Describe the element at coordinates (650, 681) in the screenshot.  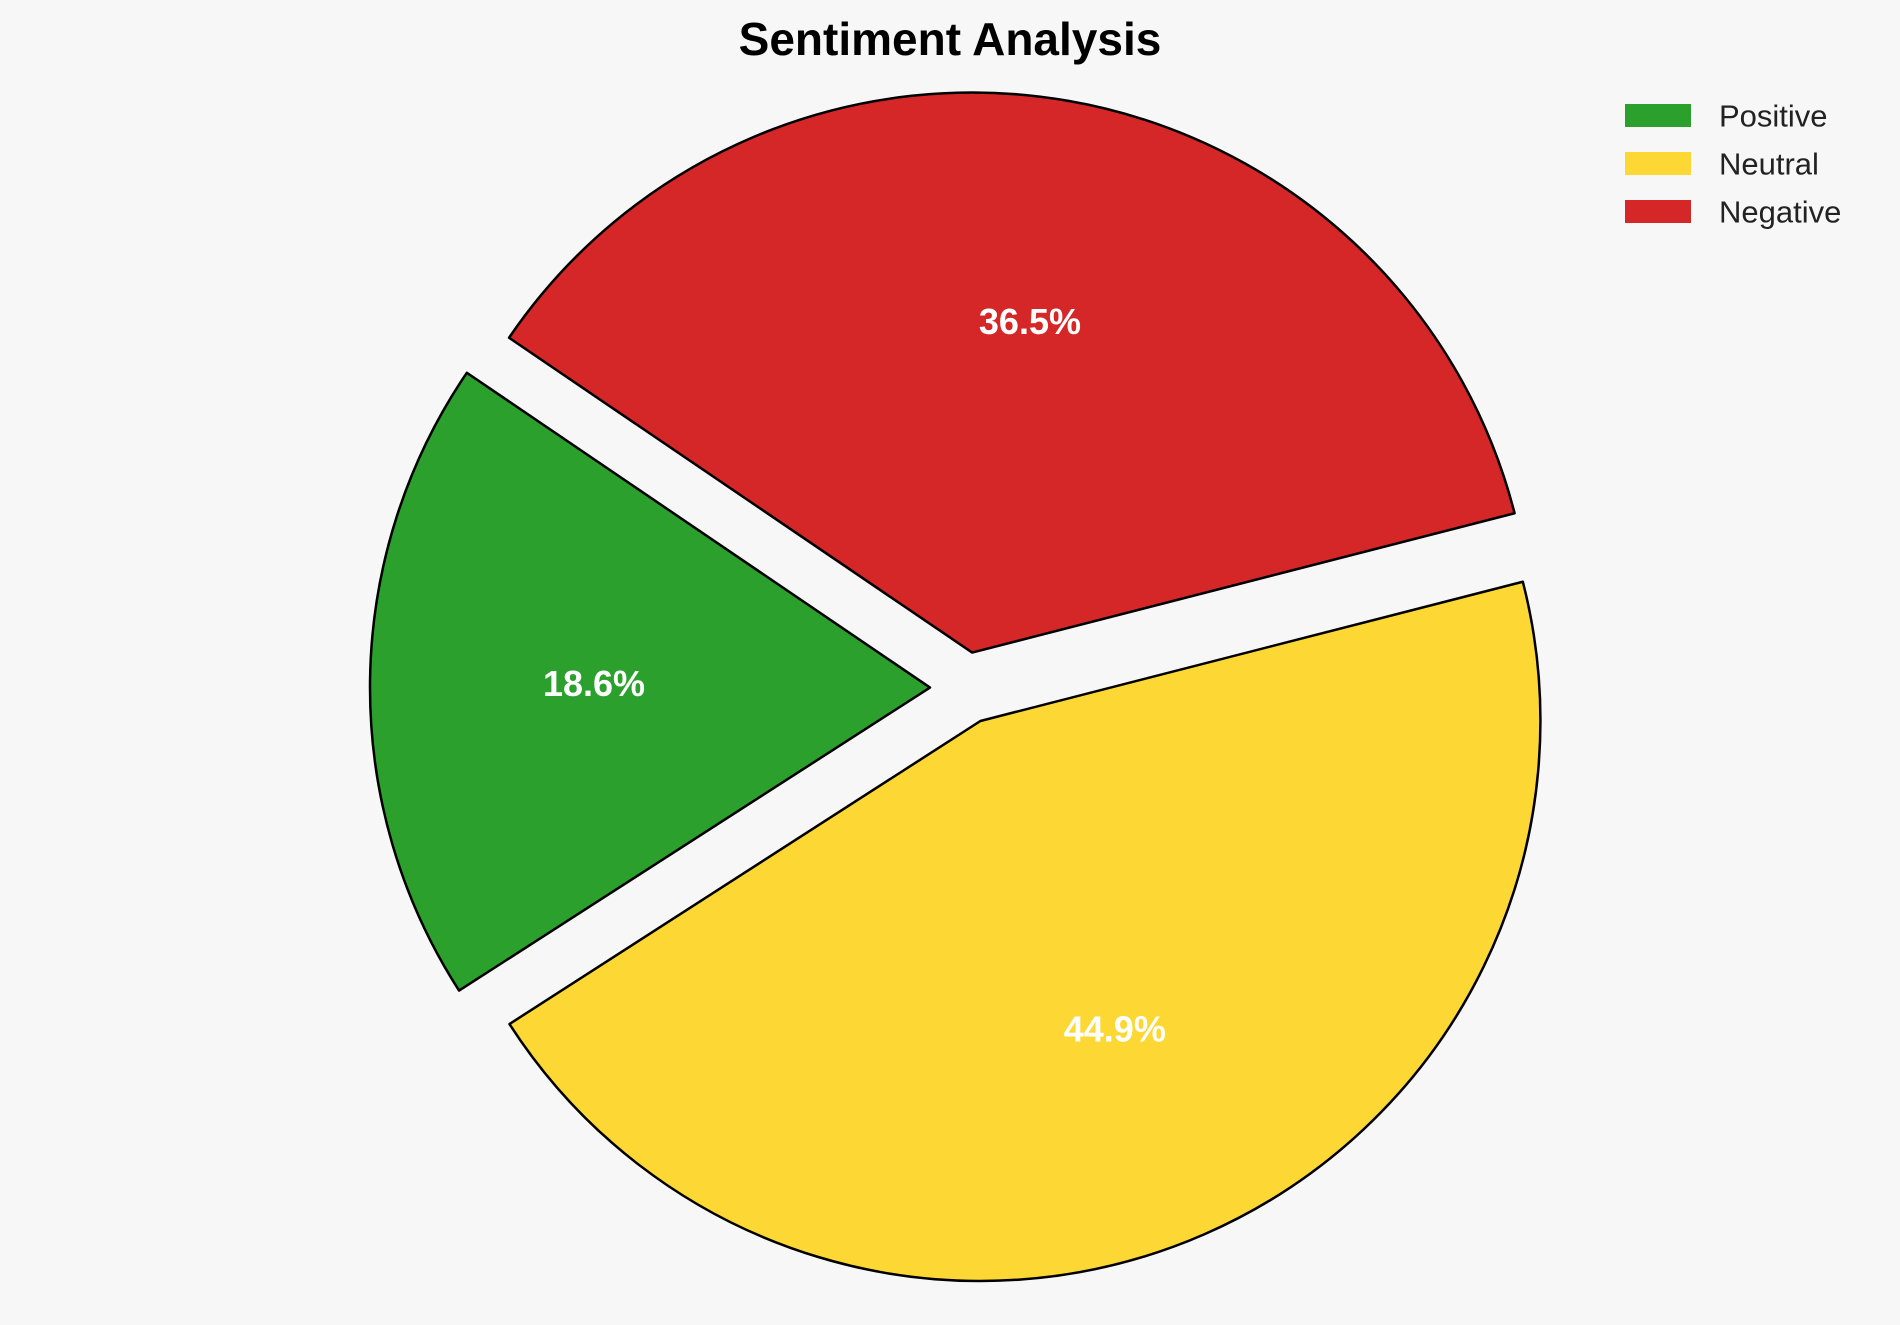
I see `pie-slice-positive` at that location.